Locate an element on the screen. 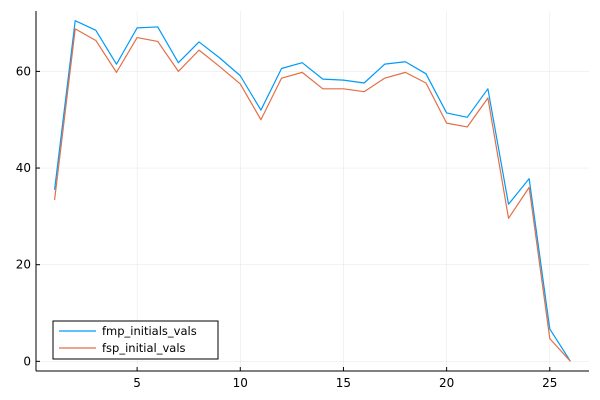 The image size is (600, 400). legend-label-fmp: fmp_initials_vals is located at coordinates (149, 331).